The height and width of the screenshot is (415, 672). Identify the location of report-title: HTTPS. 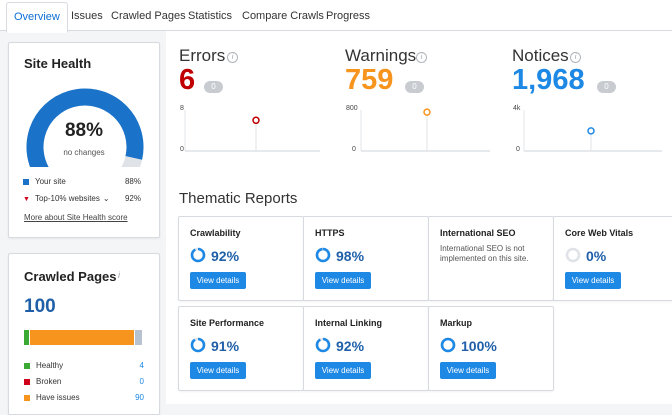
(330, 233).